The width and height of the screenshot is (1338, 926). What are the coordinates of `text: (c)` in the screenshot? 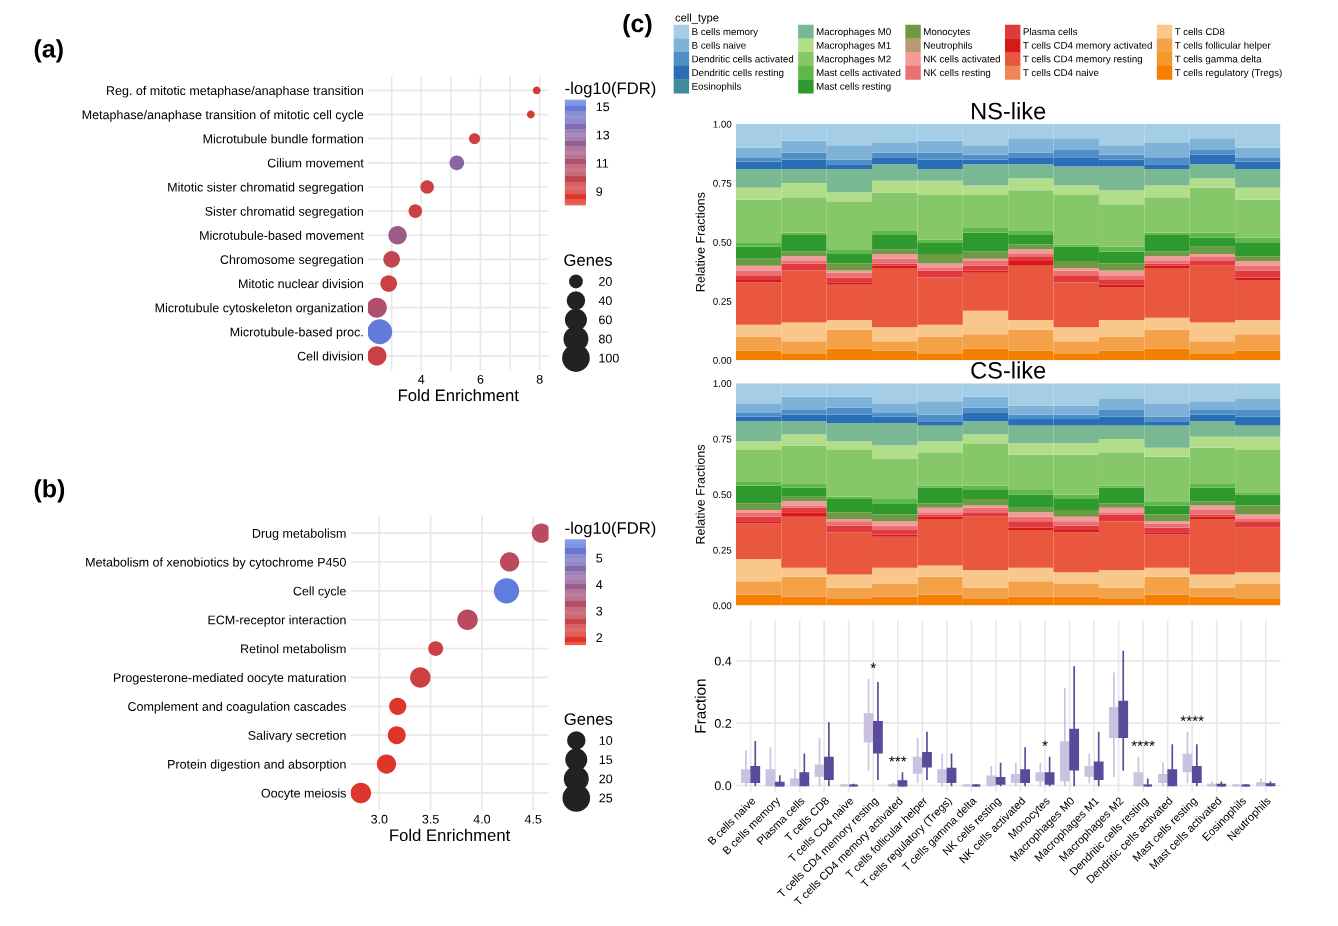 It's located at (637, 25).